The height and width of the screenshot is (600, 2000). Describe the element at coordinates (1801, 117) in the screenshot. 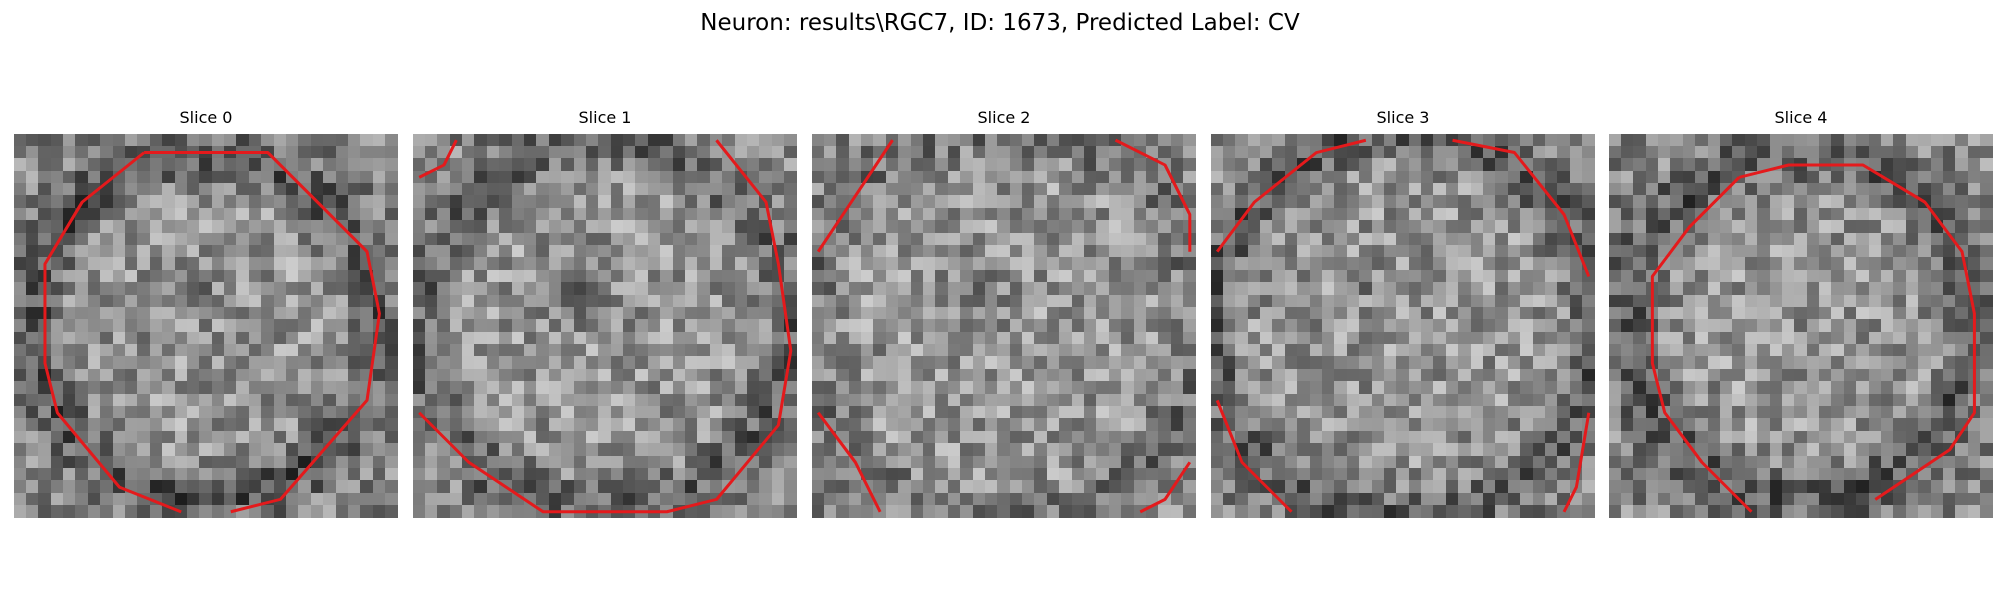

I see `slice-title: Slice 4` at that location.